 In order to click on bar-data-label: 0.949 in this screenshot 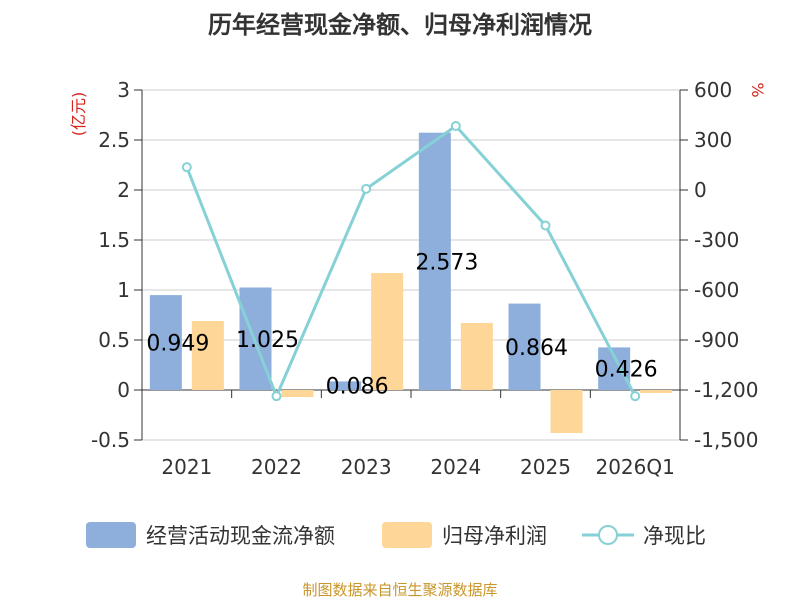, I will do `click(177, 344)`.